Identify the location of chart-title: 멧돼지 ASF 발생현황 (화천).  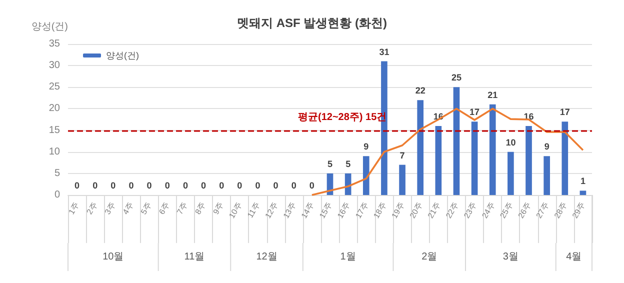
(312, 23).